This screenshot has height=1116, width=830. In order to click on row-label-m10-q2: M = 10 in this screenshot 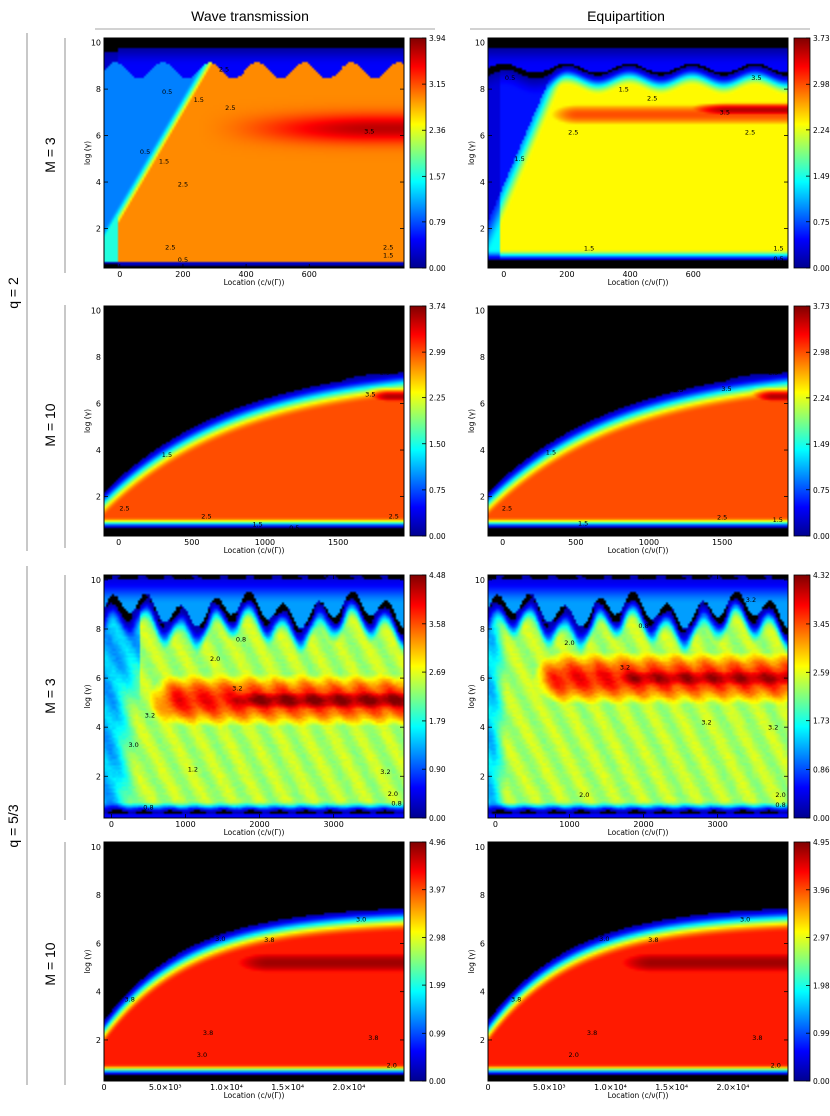, I will do `click(50, 424)`.